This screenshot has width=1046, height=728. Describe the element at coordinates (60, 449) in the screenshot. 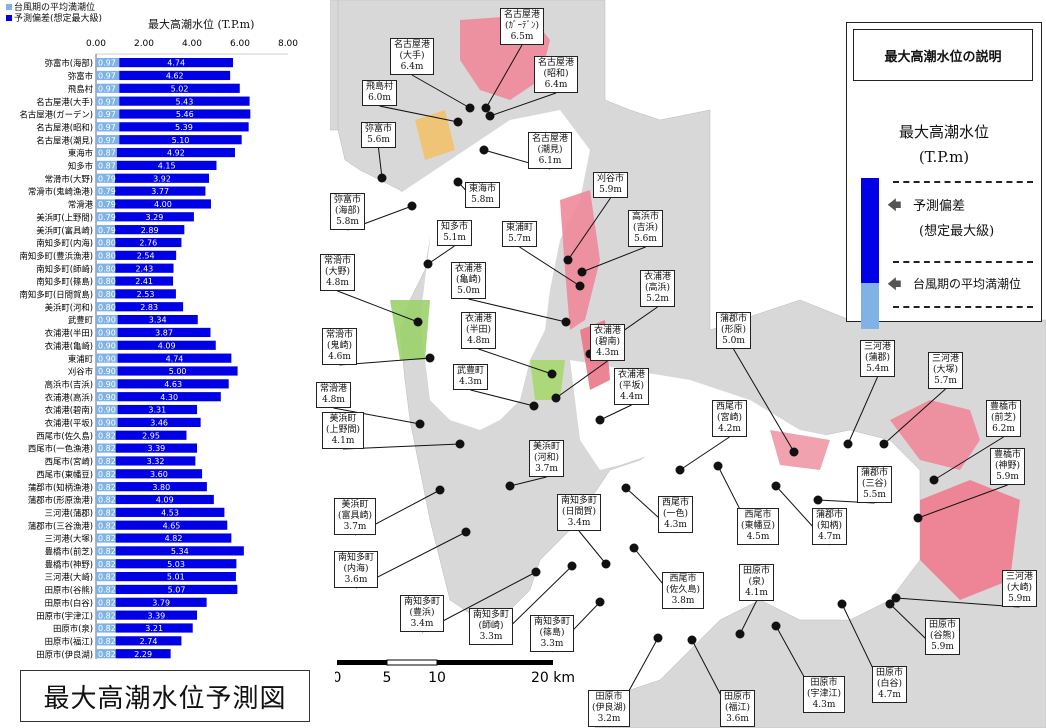

I see `category-label: 西尾市(一色漁港)` at that location.